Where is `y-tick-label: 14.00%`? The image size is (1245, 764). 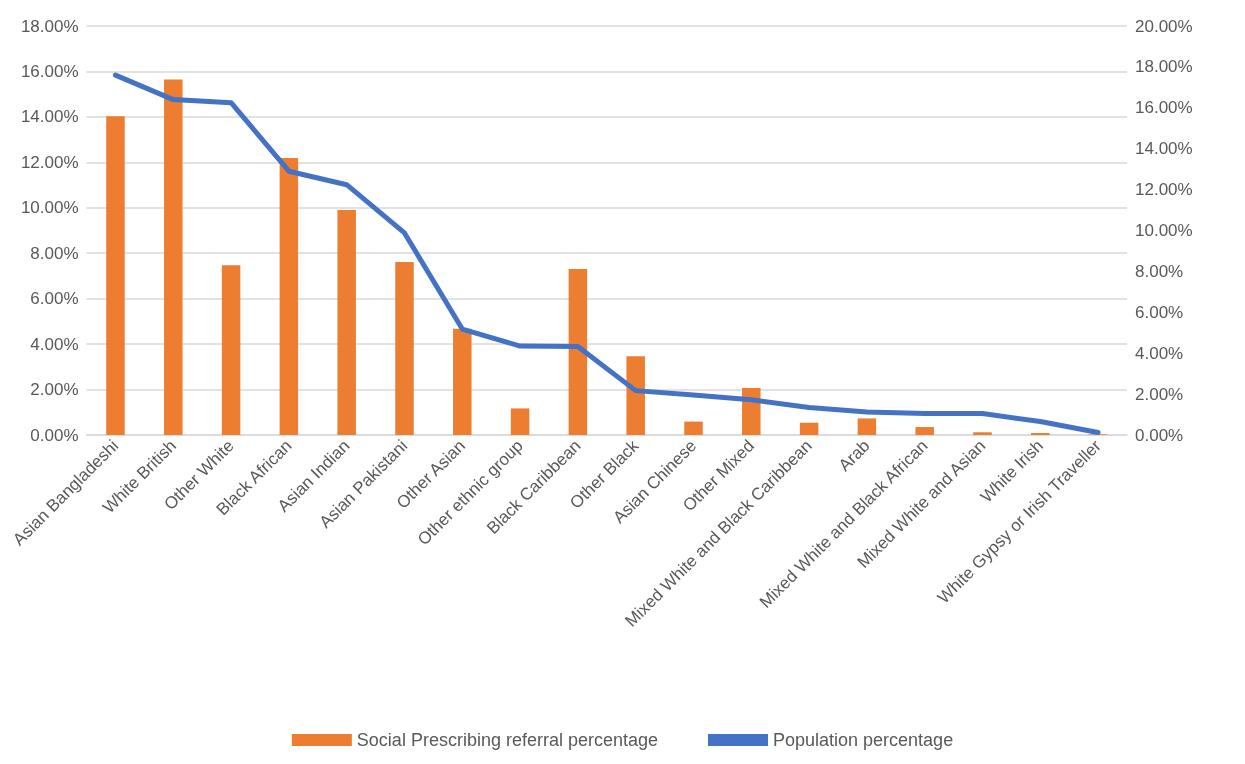
y-tick-label: 14.00% is located at coordinates (49, 117).